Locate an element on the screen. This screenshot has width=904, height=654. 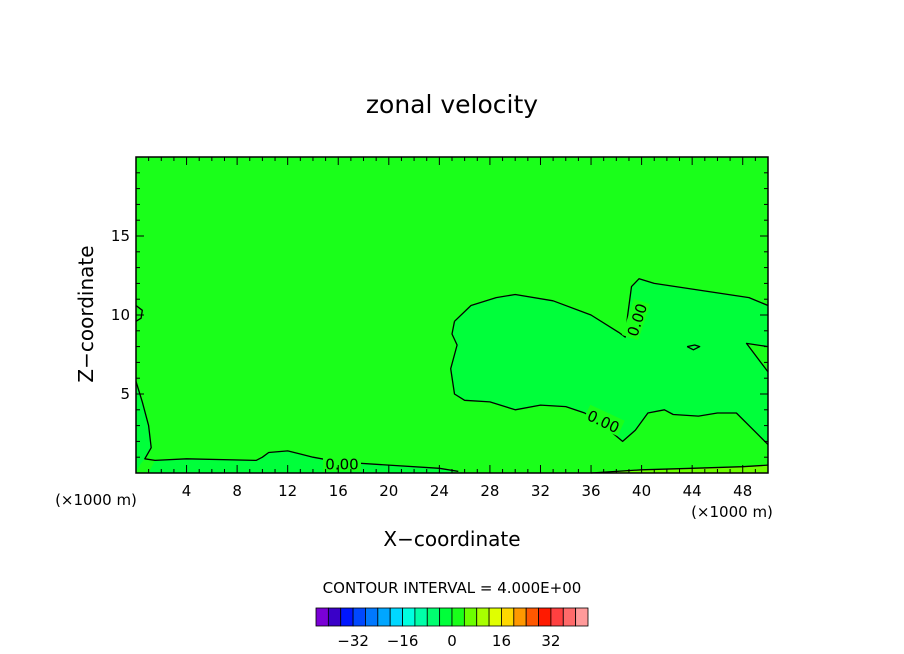
x-tick-label: 40 is located at coordinates (641, 491).